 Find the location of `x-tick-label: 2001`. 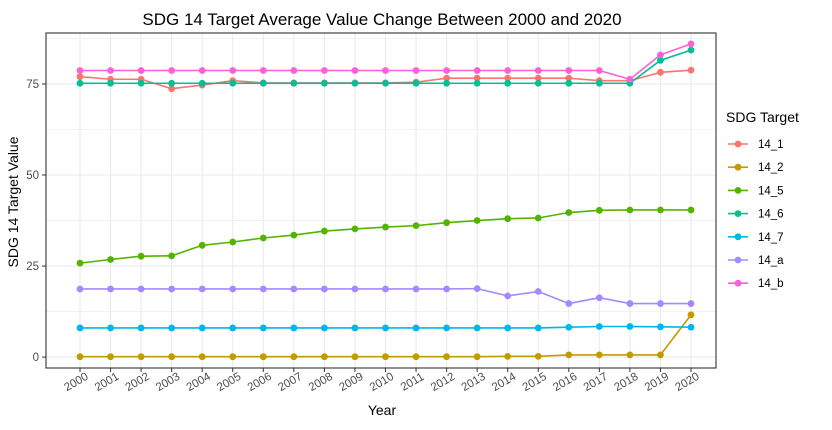

x-tick-label: 2001 is located at coordinates (107, 382).